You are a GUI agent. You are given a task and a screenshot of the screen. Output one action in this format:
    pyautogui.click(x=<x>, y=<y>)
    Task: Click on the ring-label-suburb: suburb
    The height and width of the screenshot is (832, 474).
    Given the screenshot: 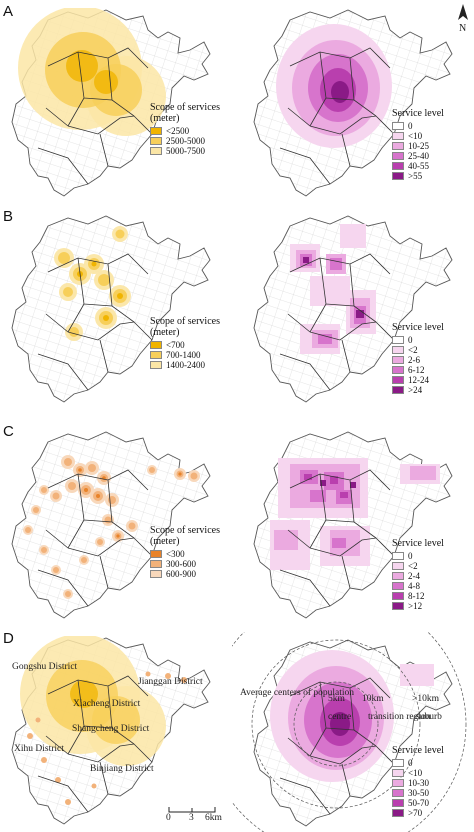 What is the action you would take?
    pyautogui.click(x=429, y=717)
    